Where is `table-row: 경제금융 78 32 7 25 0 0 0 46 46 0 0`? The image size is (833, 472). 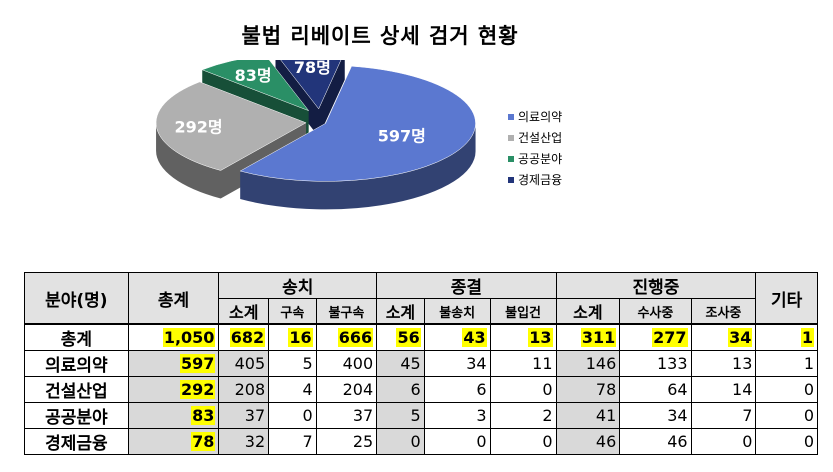
table-row: 경제금융 78 32 7 25 0 0 0 46 46 0 0 is located at coordinates (421, 441).